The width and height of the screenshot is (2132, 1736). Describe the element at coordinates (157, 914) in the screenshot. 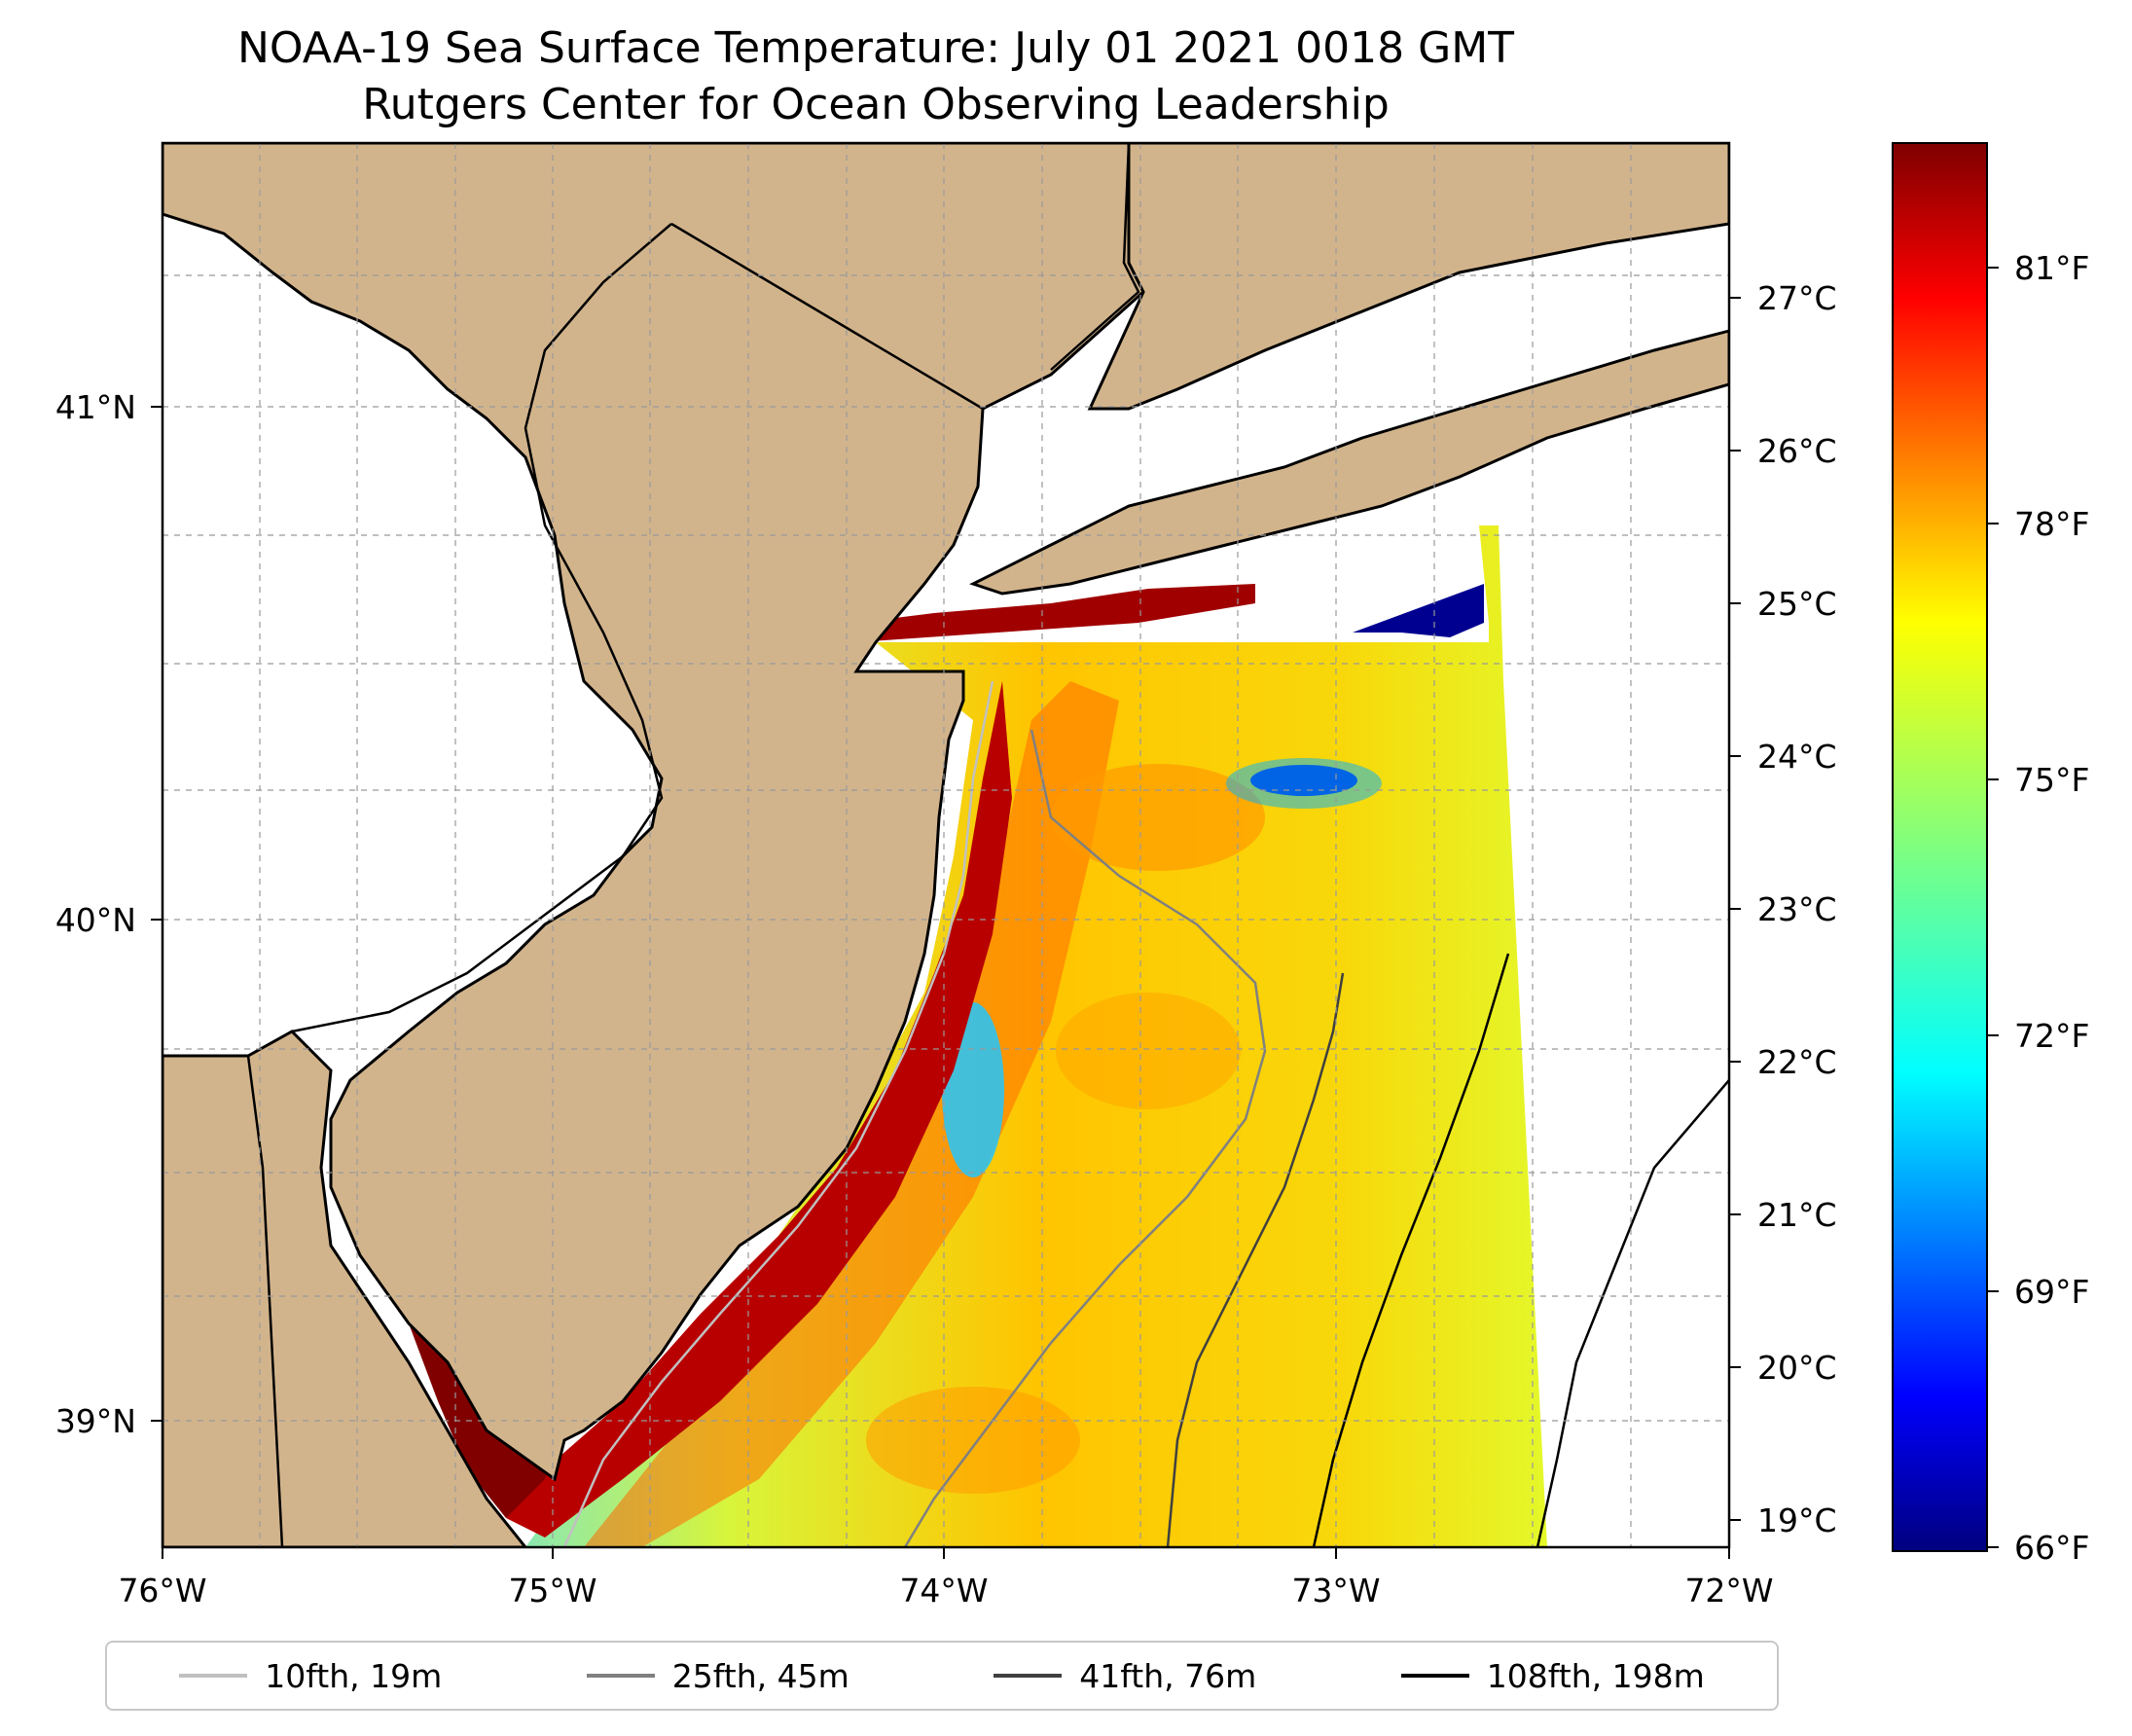

I see `y-axis-ticks` at that location.